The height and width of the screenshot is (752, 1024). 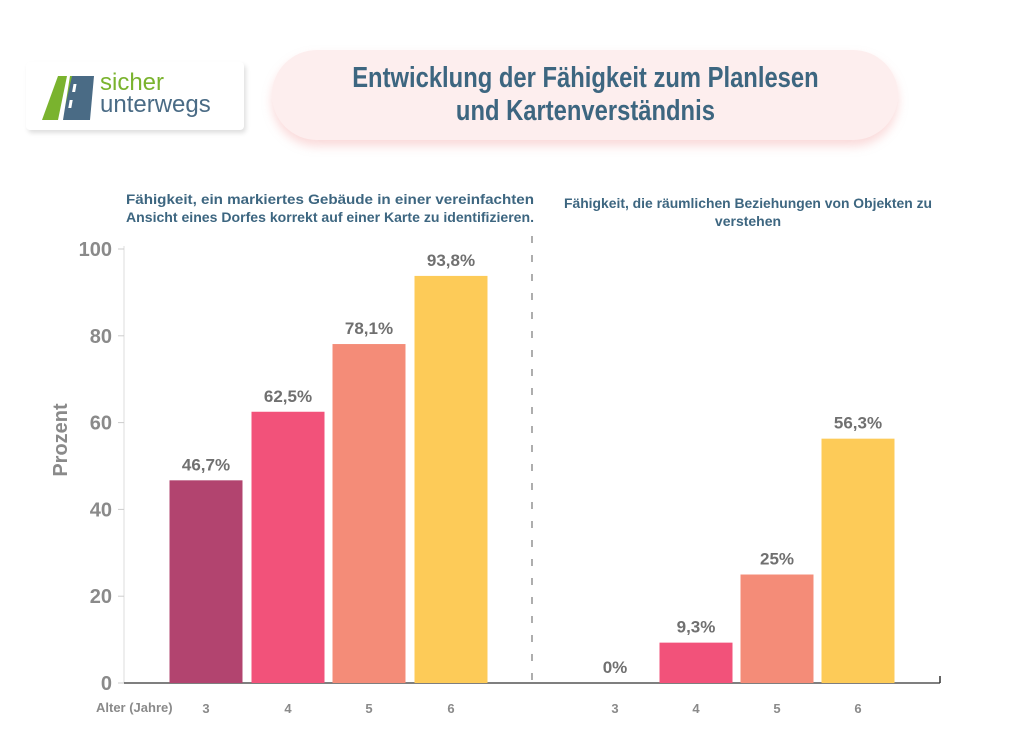 I want to click on y-tick-label: 0, so click(x=106, y=684).